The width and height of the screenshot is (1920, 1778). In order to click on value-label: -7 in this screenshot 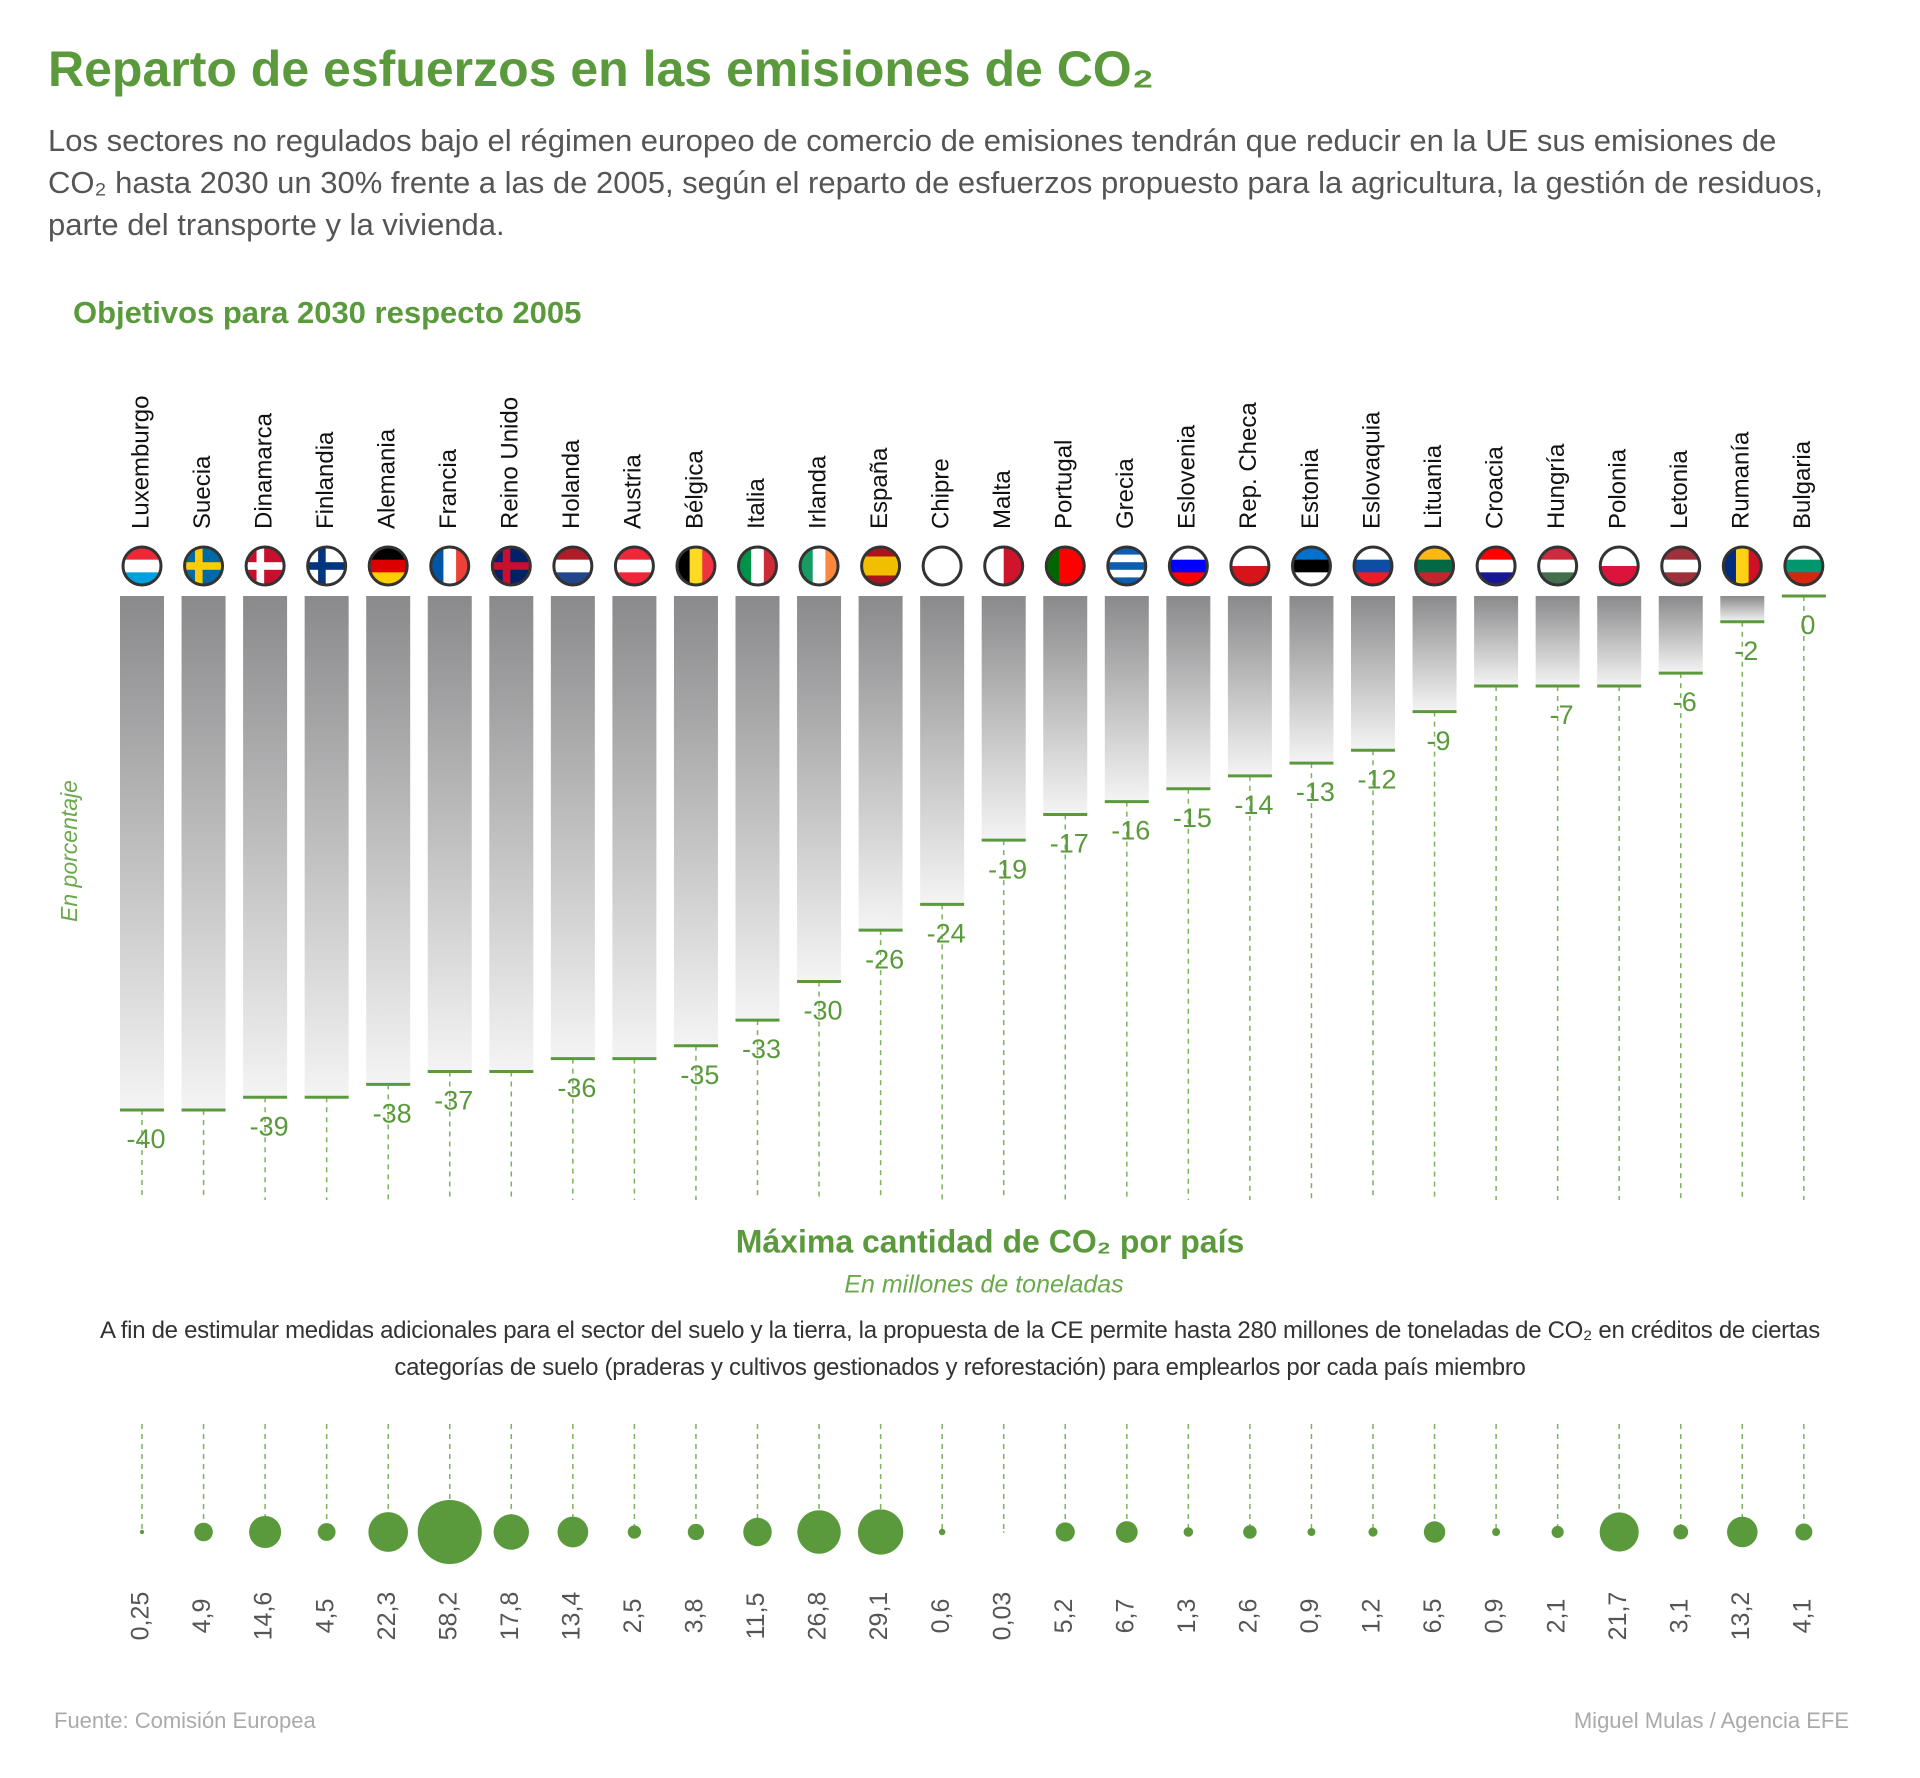, I will do `click(1562, 715)`.